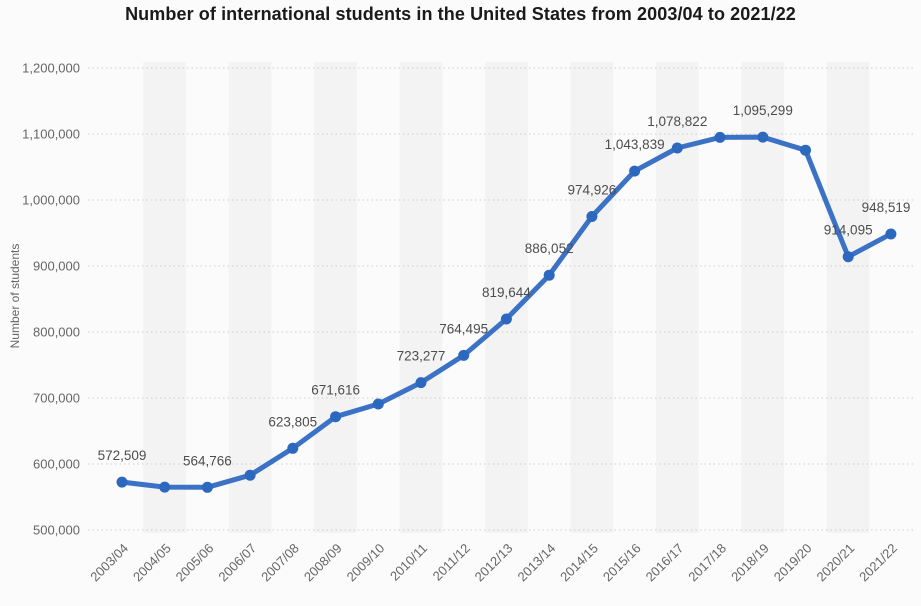  I want to click on data-point-2021/22, so click(891, 234).